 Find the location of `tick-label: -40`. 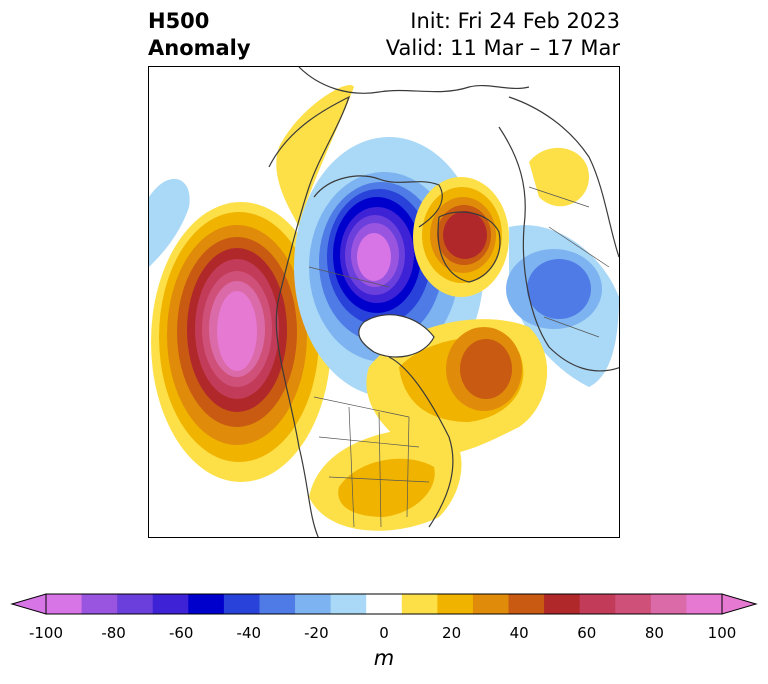

tick-label: -40 is located at coordinates (249, 633).